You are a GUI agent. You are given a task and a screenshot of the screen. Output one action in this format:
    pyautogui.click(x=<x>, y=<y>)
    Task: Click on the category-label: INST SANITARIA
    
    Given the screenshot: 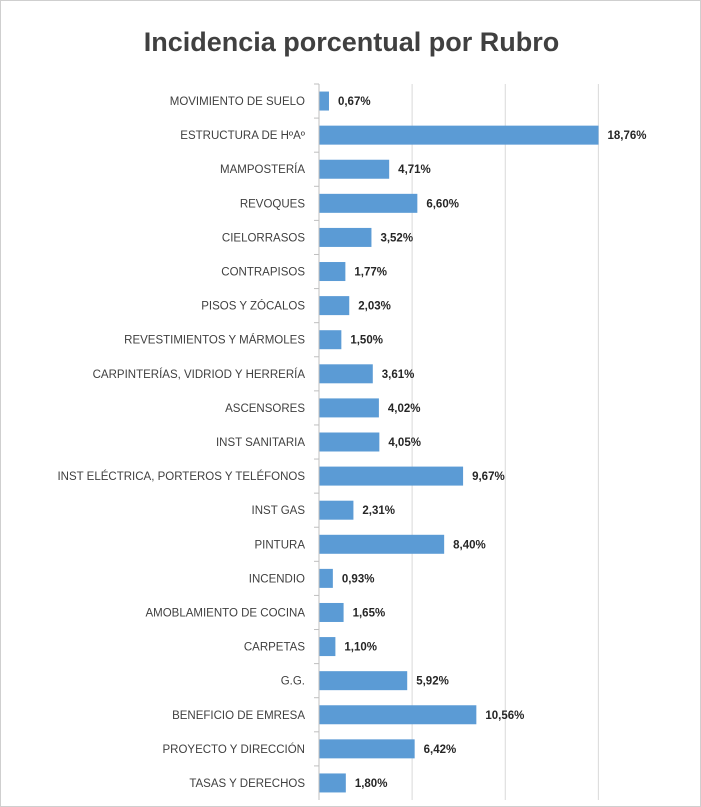 What is the action you would take?
    pyautogui.click(x=260, y=443)
    